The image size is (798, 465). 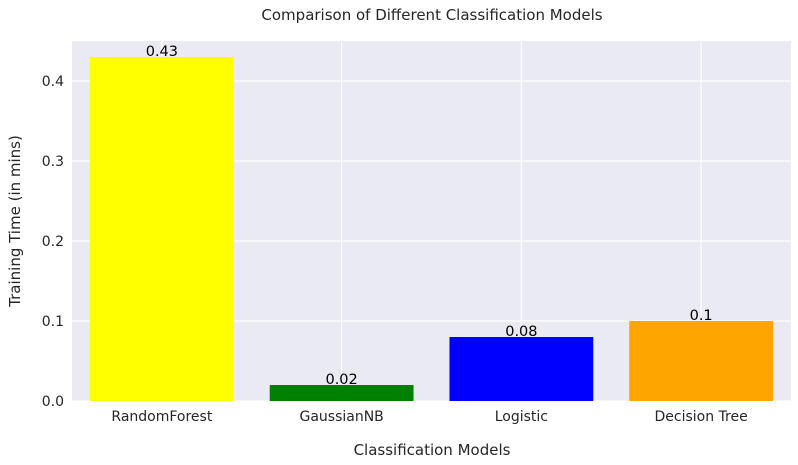 What do you see at coordinates (341, 417) in the screenshot?
I see `x-tick-label: GaussianNB` at bounding box center [341, 417].